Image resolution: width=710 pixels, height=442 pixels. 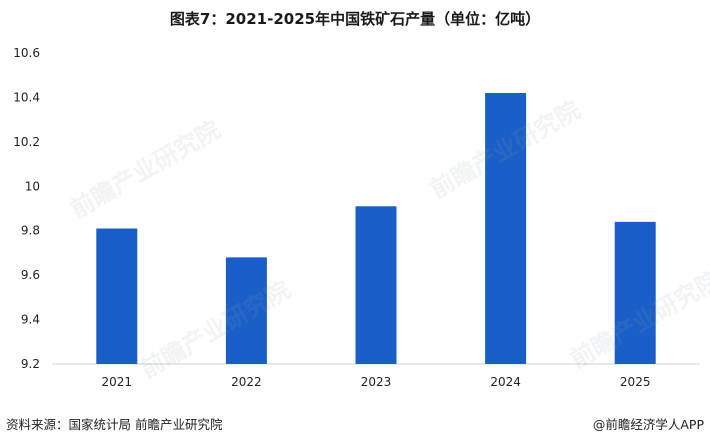 What do you see at coordinates (26, 97) in the screenshot?
I see `y-tick-label: 10.4` at bounding box center [26, 97].